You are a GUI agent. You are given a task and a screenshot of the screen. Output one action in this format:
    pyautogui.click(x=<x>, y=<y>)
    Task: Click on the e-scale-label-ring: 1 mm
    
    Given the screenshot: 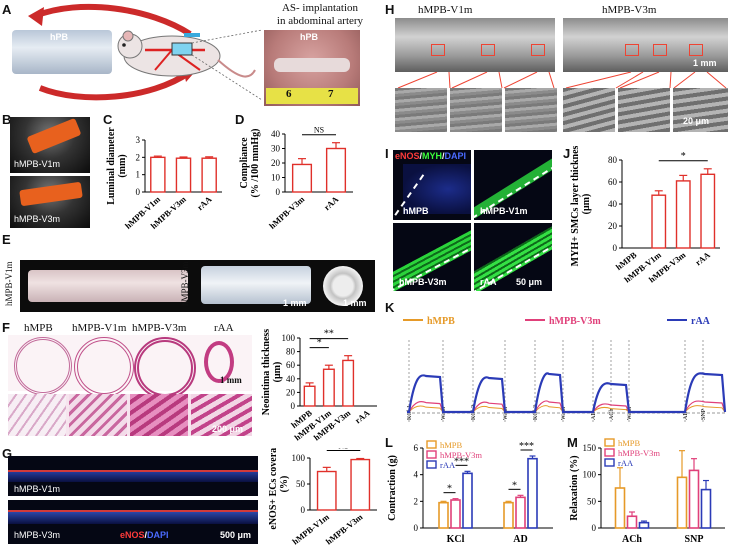 What is the action you would take?
    pyautogui.click(x=355, y=303)
    